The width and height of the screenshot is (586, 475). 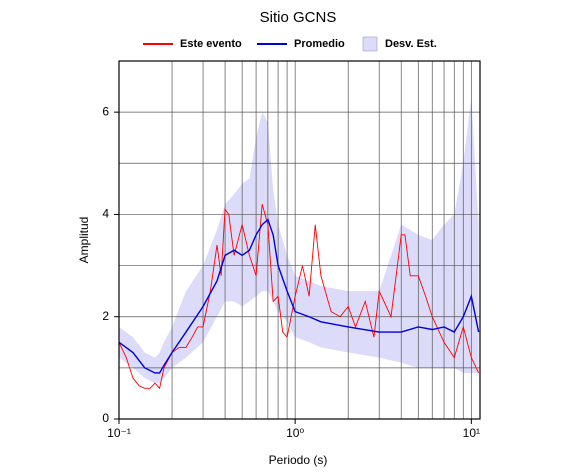 I want to click on y-axis-label: Amplitud, so click(x=84, y=240).